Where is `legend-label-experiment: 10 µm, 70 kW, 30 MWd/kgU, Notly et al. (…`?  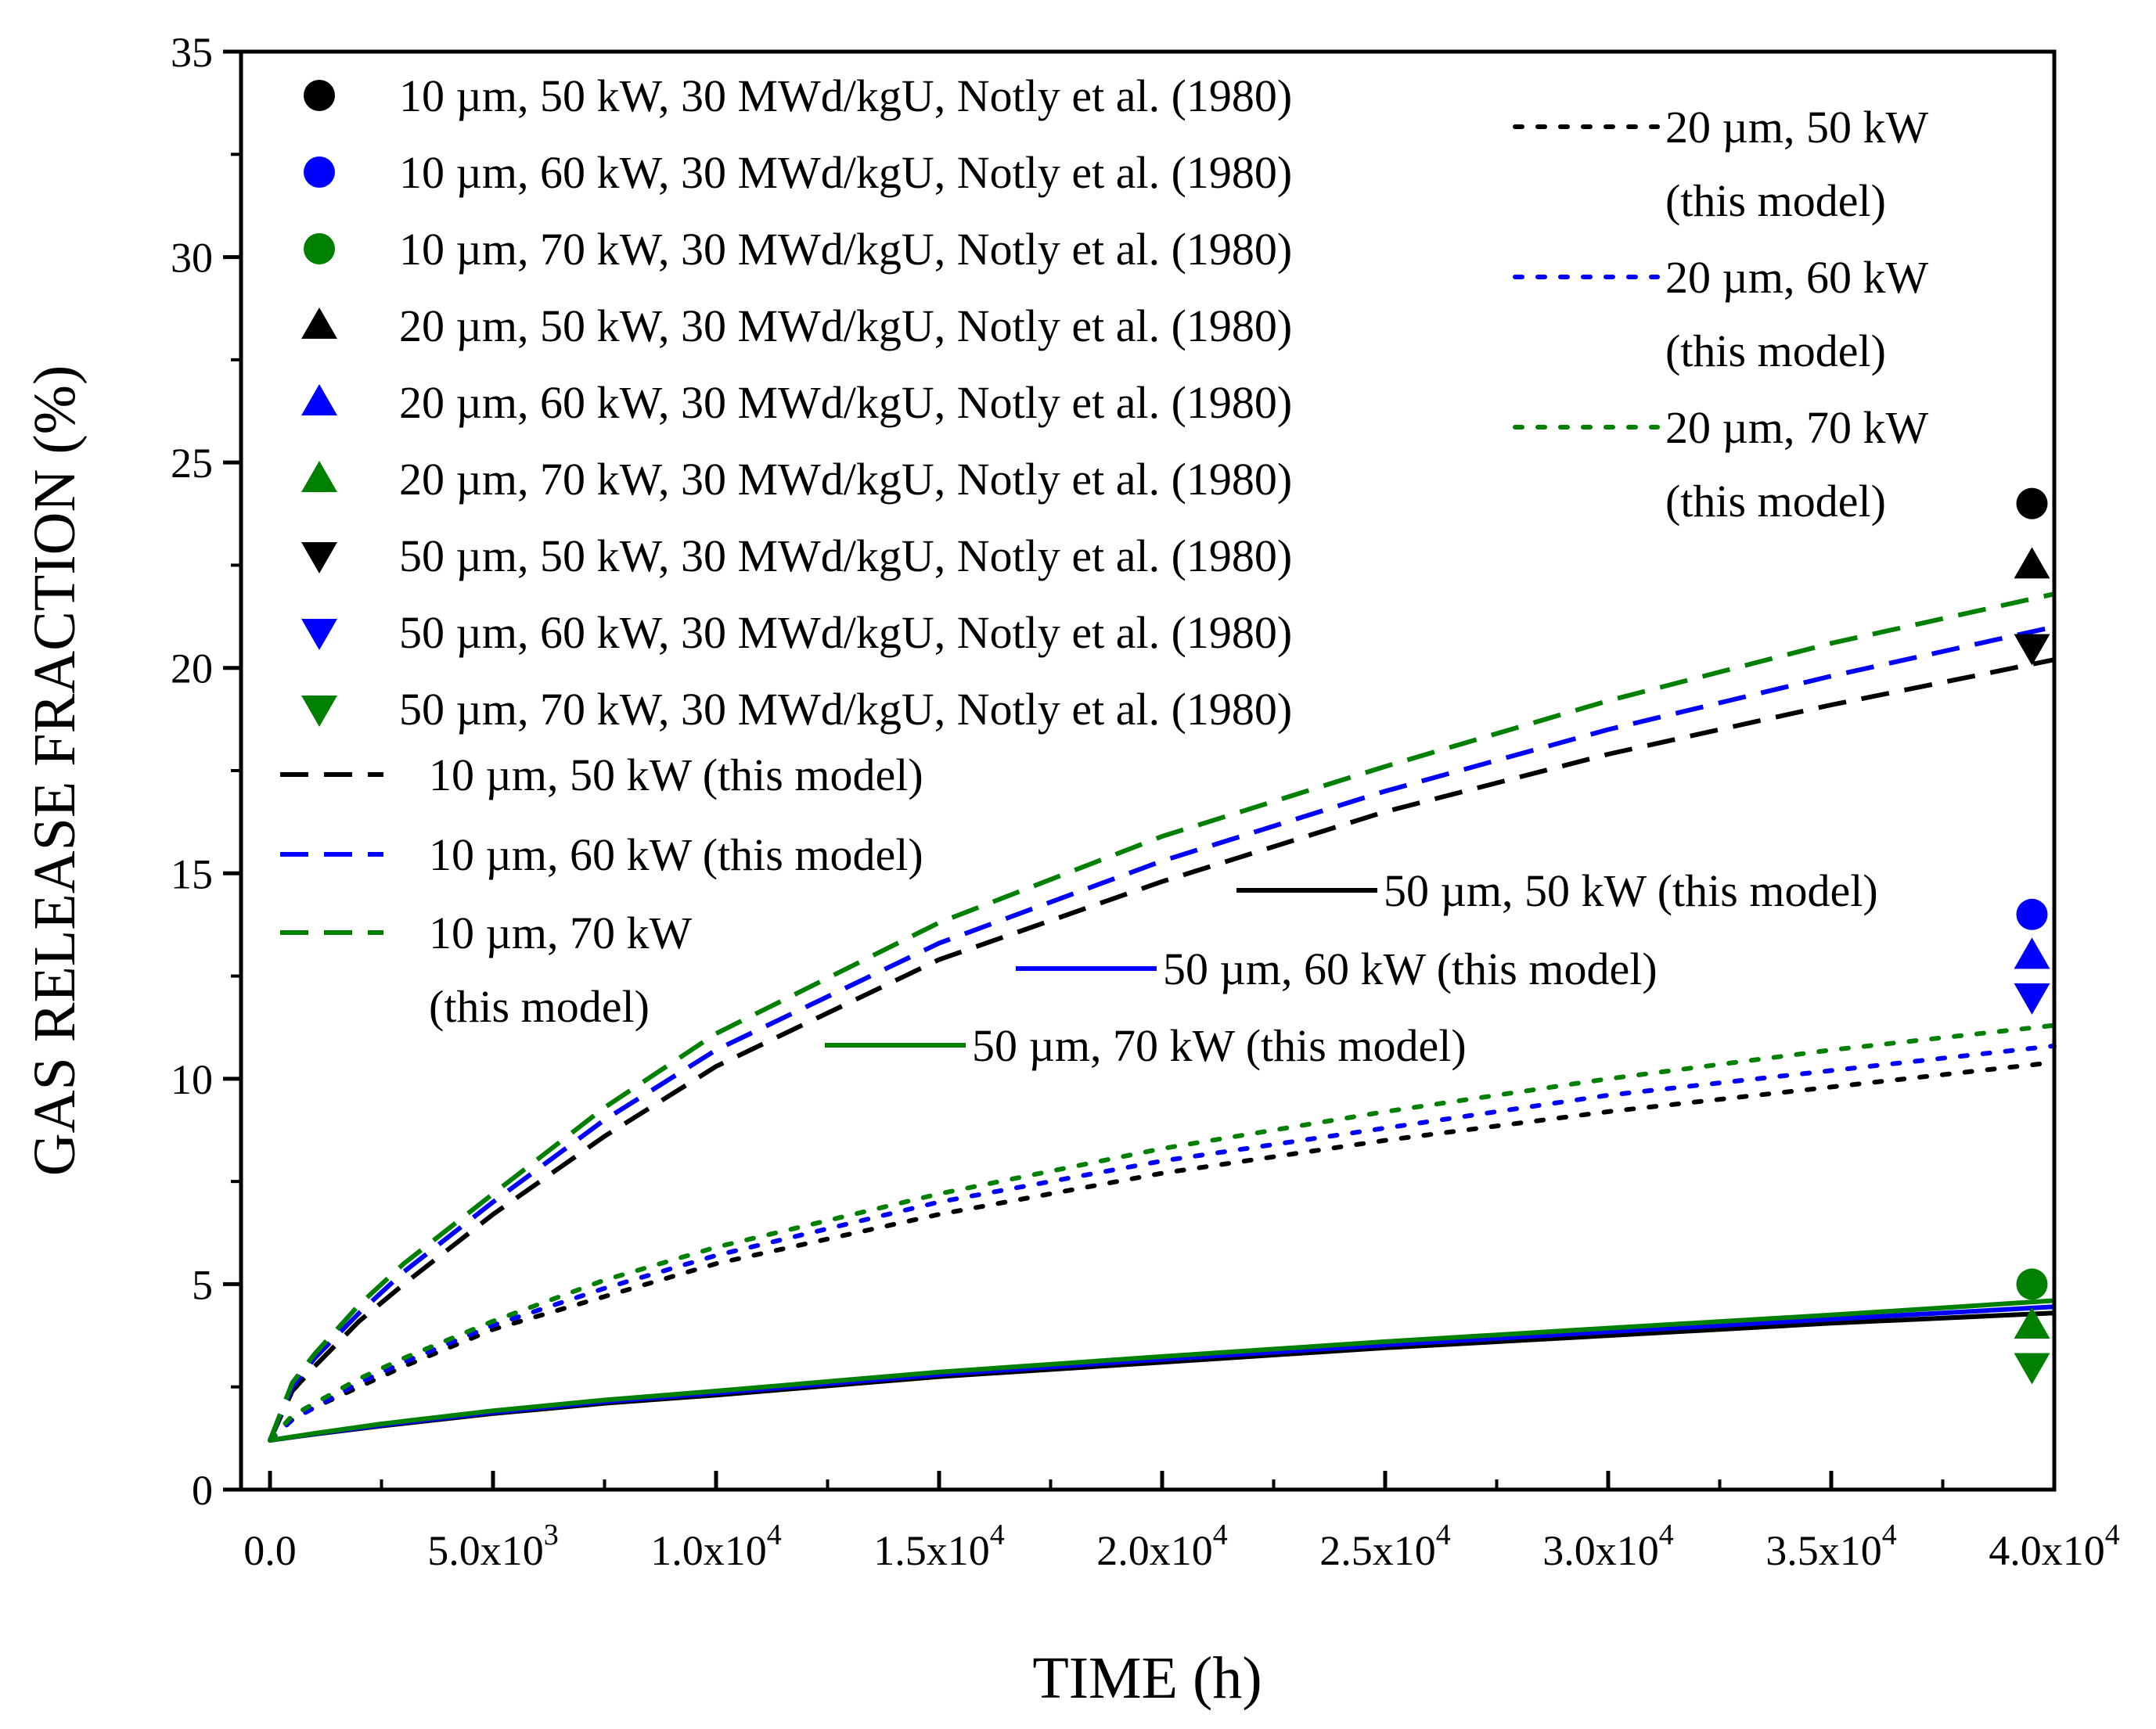 legend-label-experiment: 10 µm, 70 kW, 30 MWd/kgU, Notly et al. (… is located at coordinates (845, 249).